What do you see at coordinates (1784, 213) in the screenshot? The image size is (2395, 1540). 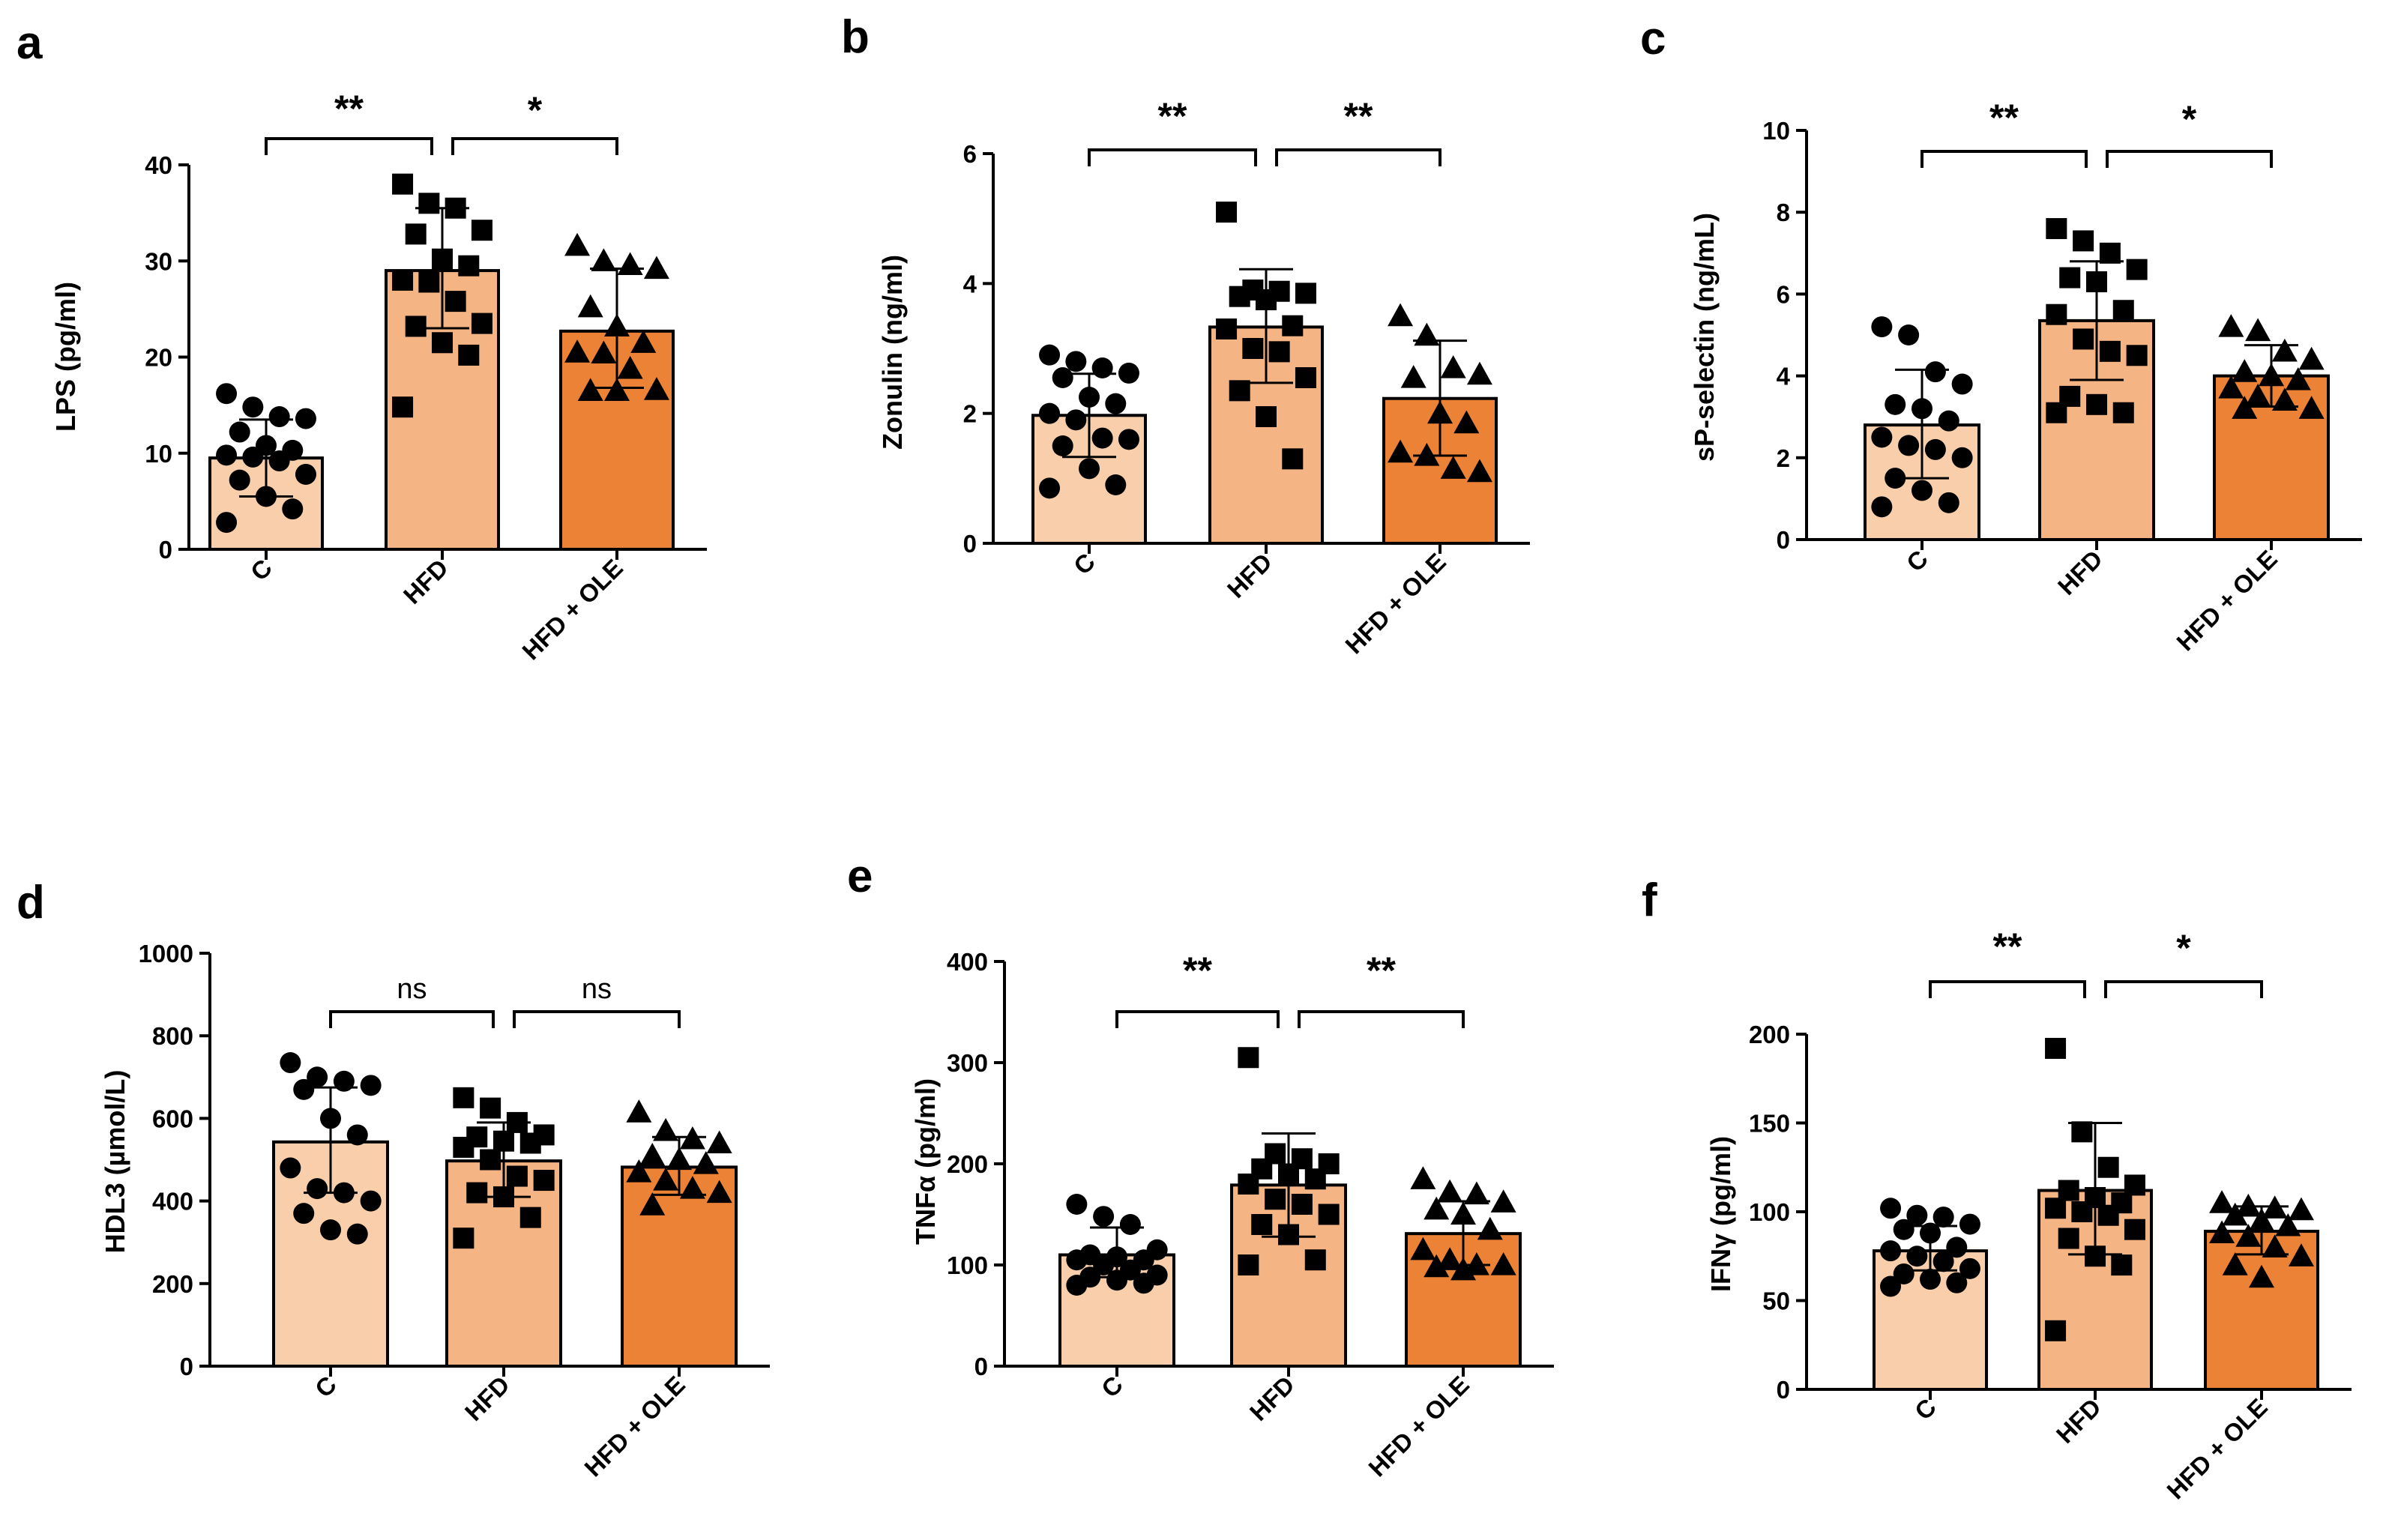 I see `y-tick-label: 8` at bounding box center [1784, 213].